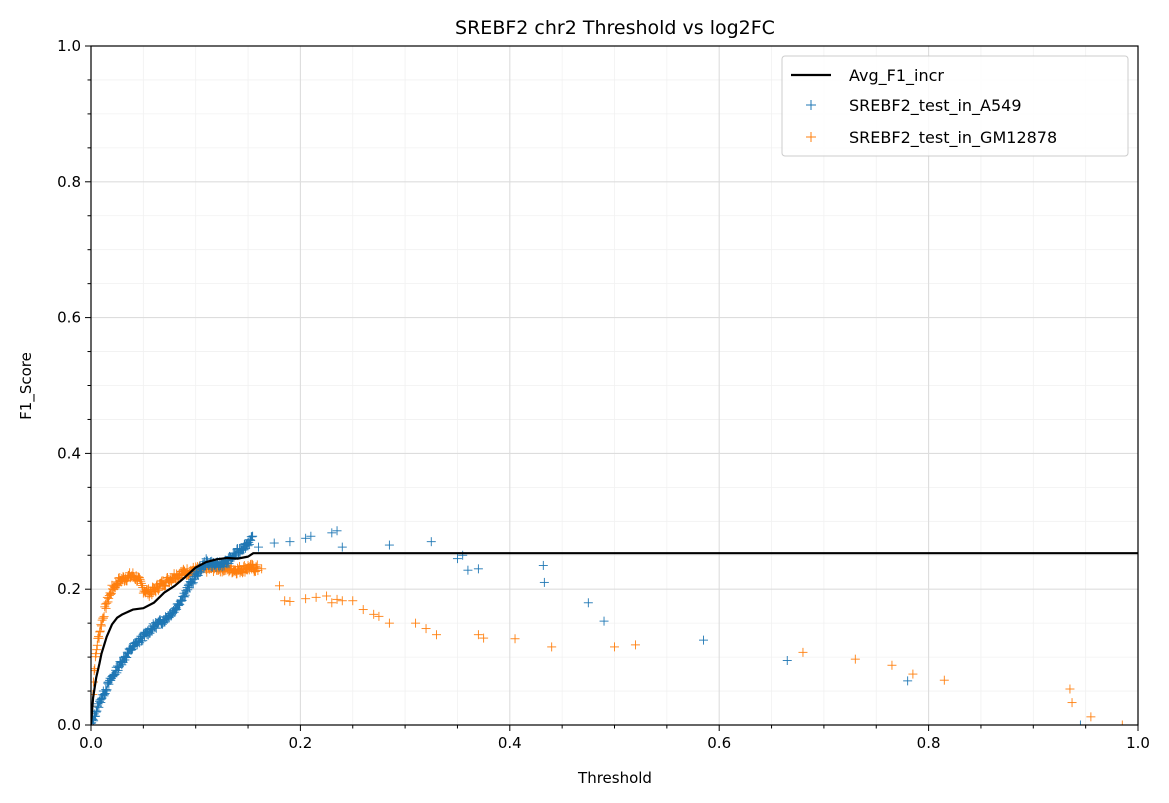 The width and height of the screenshot is (1169, 803). Describe the element at coordinates (69, 453) in the screenshot. I see `y-tick-label: 0.4` at that location.